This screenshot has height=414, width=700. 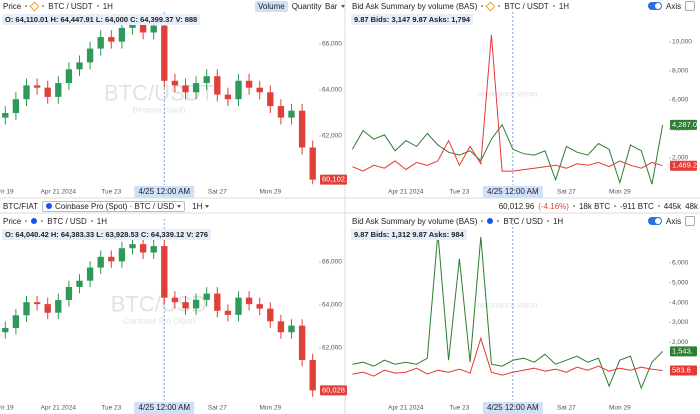 I want to click on mode: Bar, so click(x=331, y=6).